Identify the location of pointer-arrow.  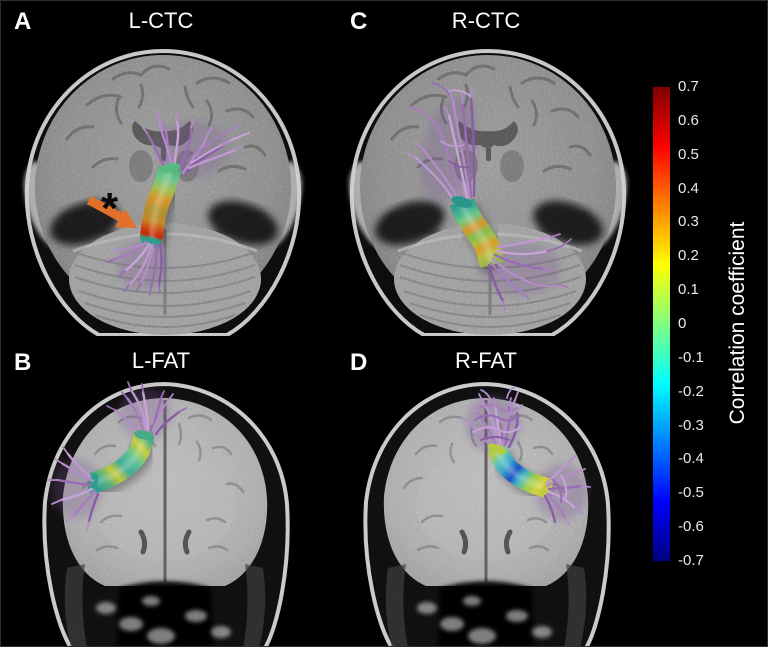
(111, 212).